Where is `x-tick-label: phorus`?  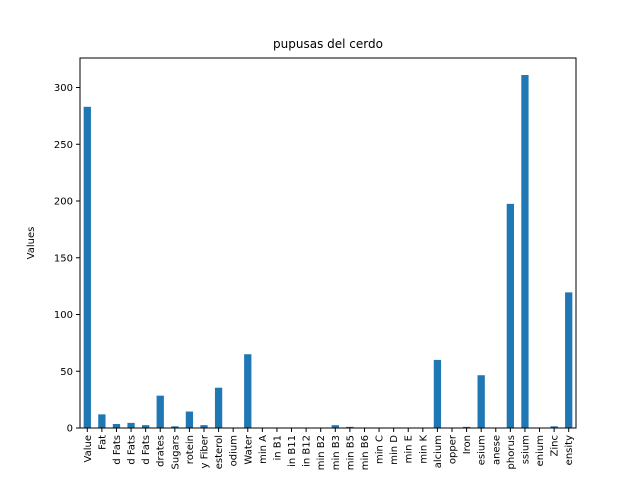
x-tick-label: phorus is located at coordinates (511, 452).